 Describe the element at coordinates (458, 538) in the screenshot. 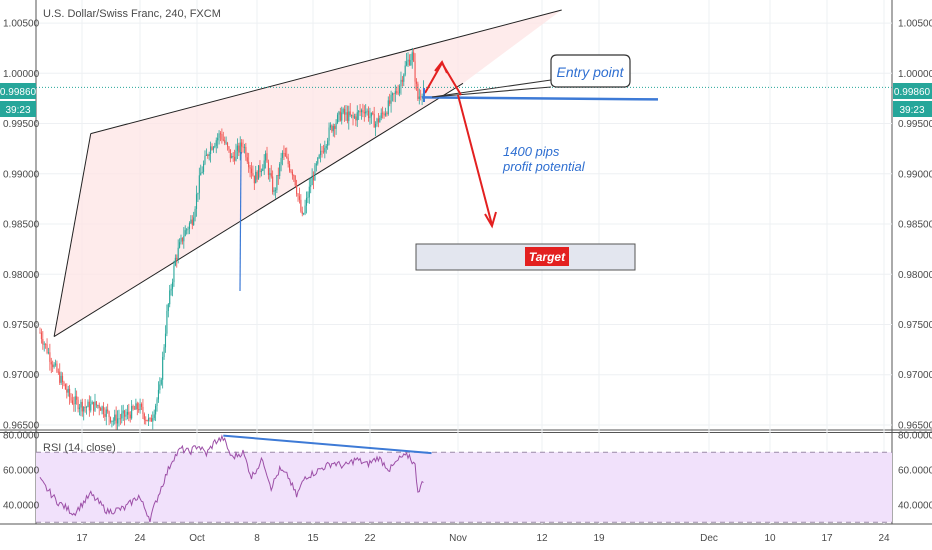

I see `time-tick-label: Nov` at that location.